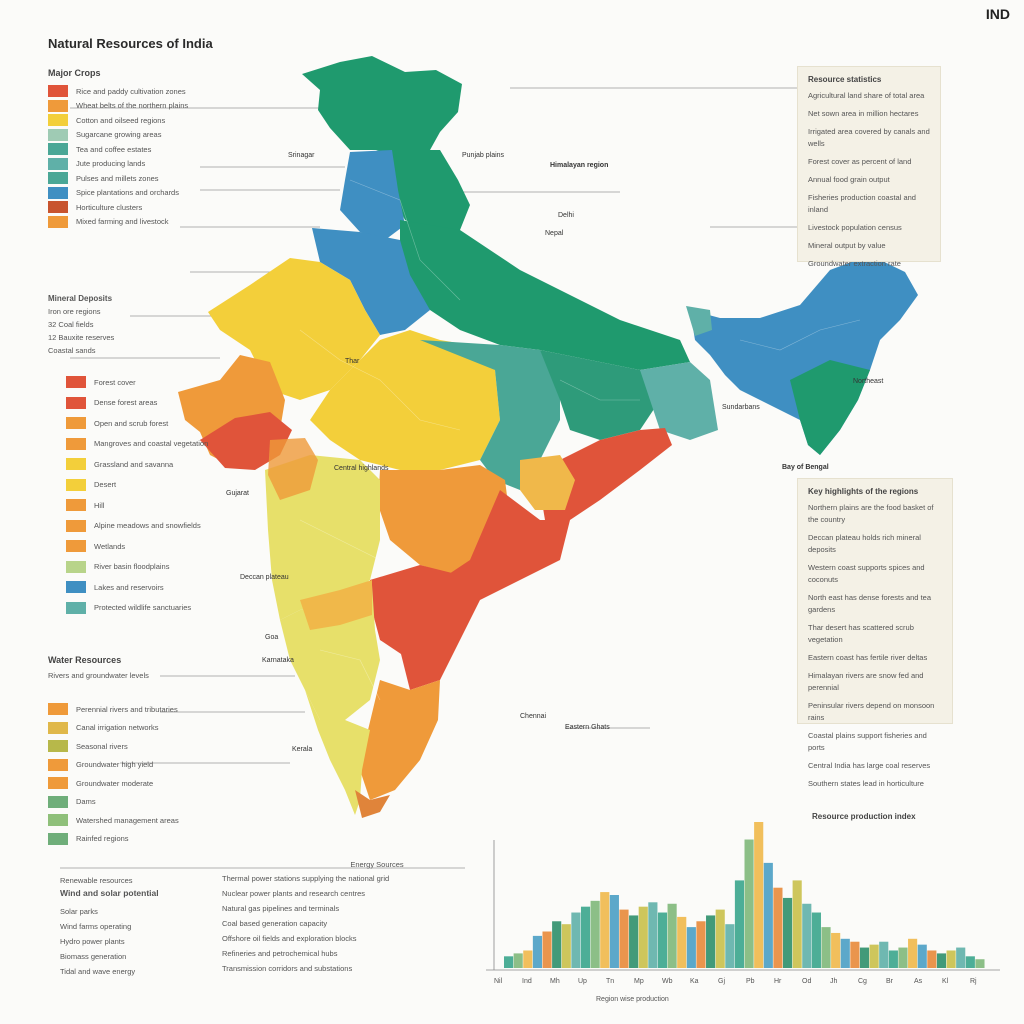 Image resolution: width=1024 pixels, height=1024 pixels. Describe the element at coordinates (973, 981) in the screenshot. I see `chart-x-tick: Rj` at that location.